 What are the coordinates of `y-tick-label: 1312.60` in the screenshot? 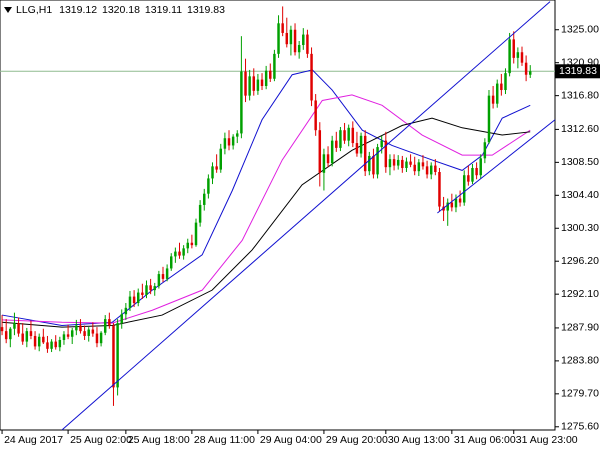 It's located at (580, 129).